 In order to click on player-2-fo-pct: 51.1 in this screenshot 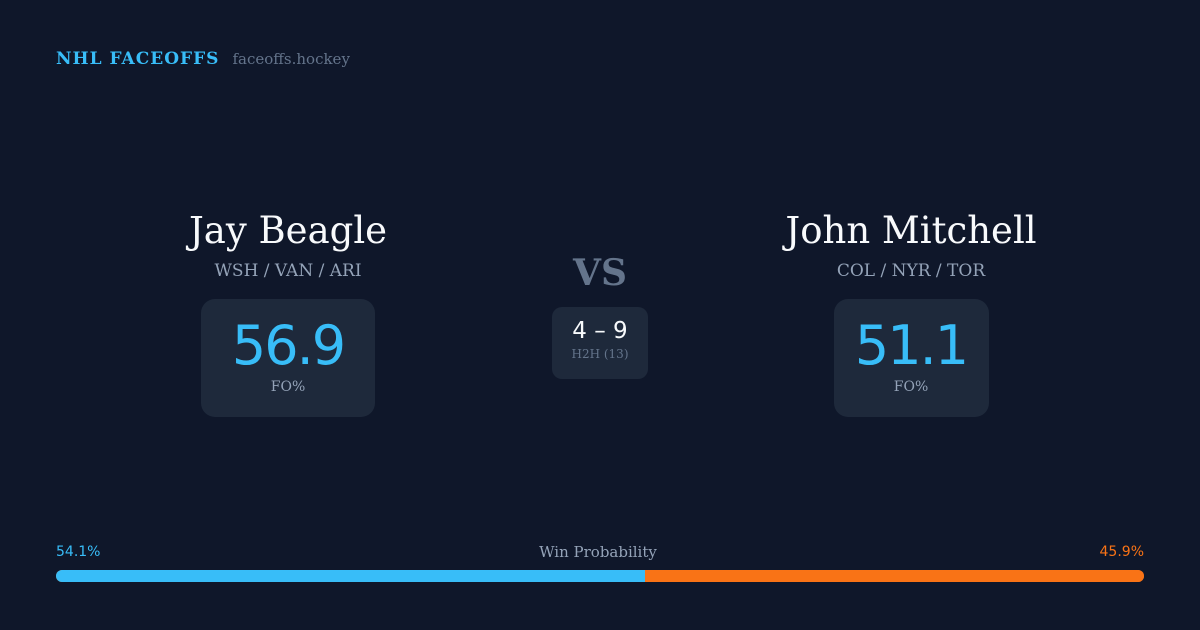, I will do `click(911, 345)`.